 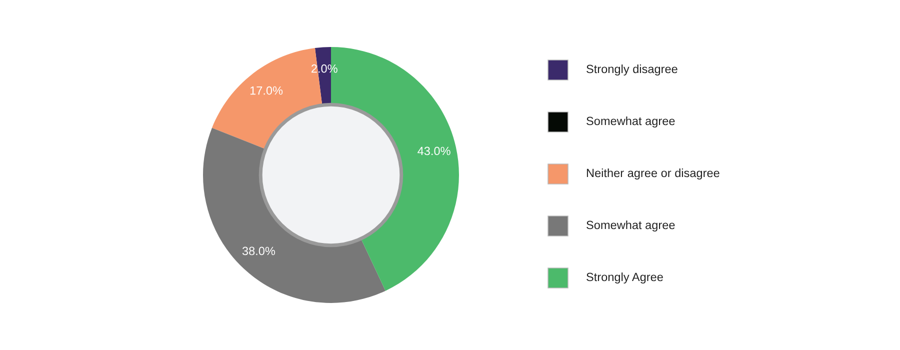 I want to click on data-label: 38.0%, so click(x=259, y=251).